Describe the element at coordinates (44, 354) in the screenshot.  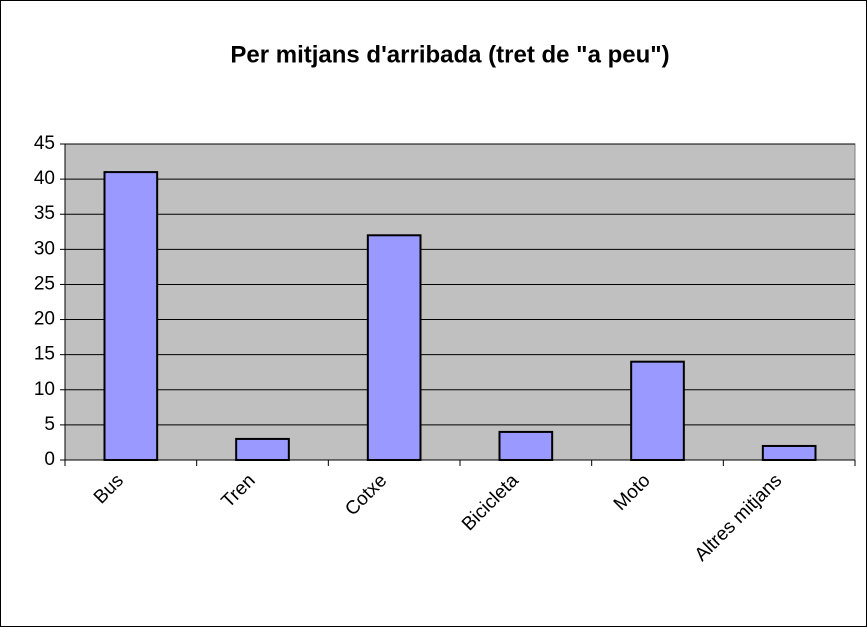
I see `y-tick-label: 15` at that location.